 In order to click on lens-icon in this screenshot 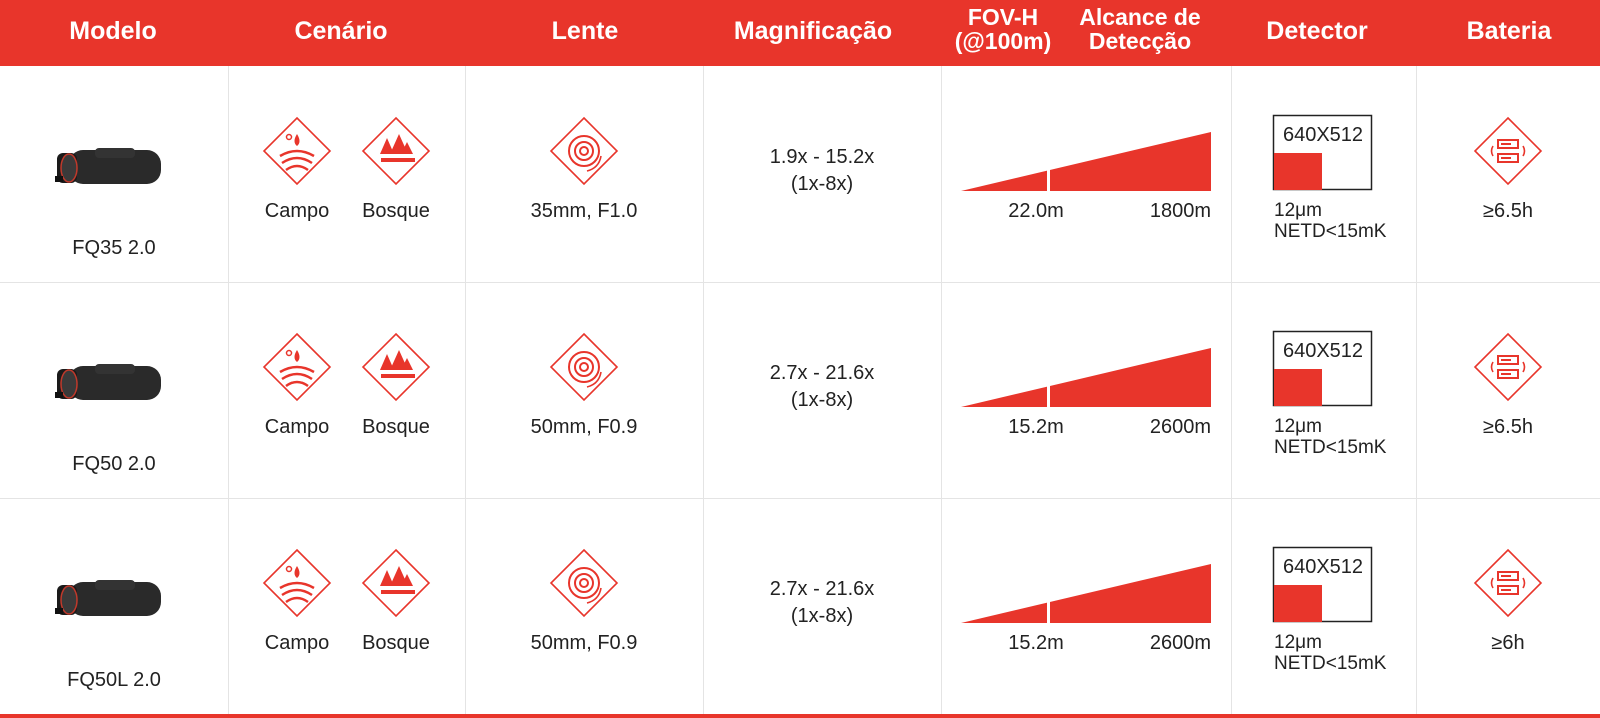, I will do `click(584, 583)`.